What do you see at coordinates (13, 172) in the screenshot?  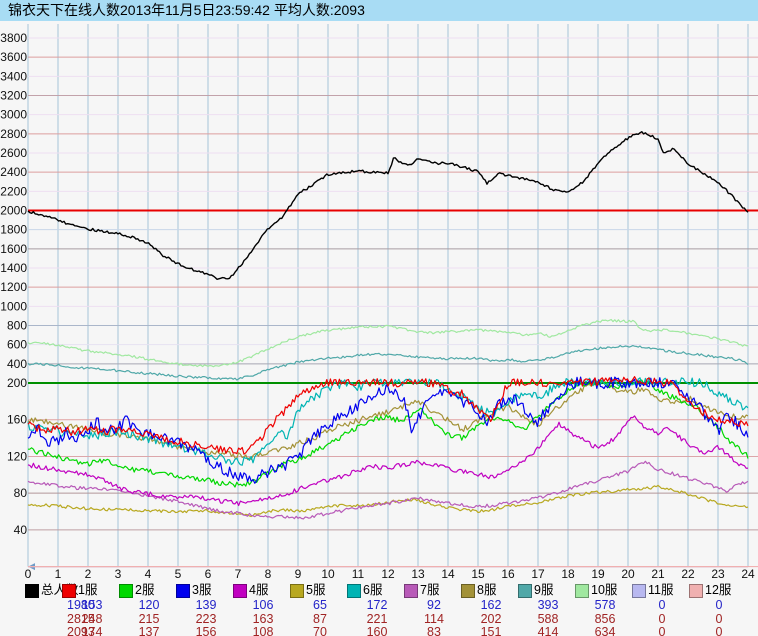 I see `y-axis-label-2400: 2400` at bounding box center [13, 172].